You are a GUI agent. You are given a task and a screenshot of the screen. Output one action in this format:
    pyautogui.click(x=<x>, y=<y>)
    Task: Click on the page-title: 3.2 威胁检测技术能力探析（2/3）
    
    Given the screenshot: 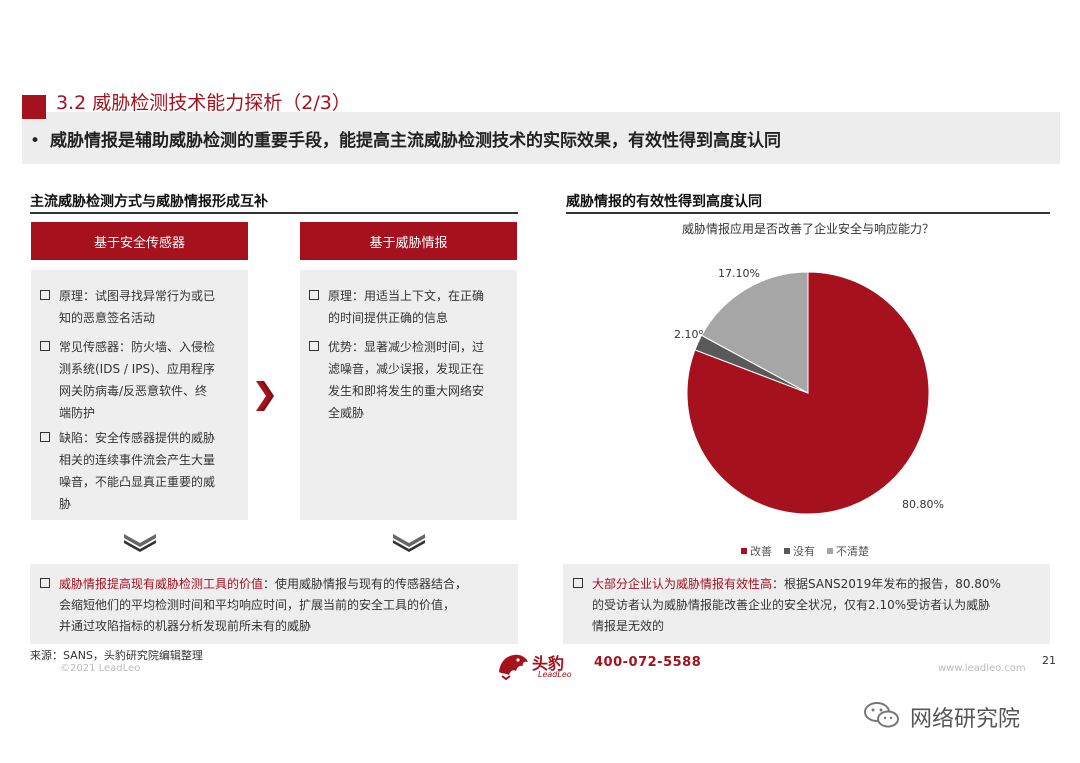 What is the action you would take?
    pyautogui.click(x=203, y=103)
    